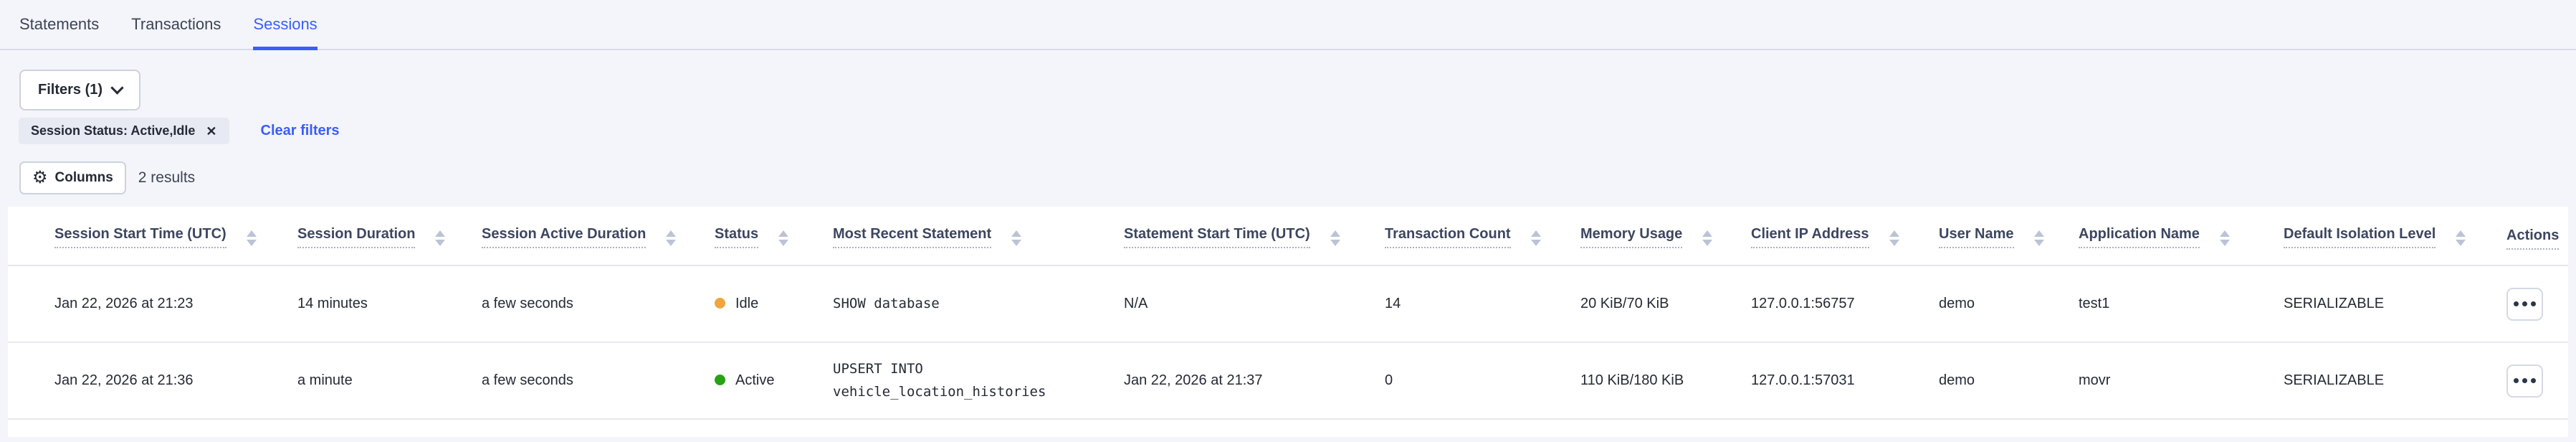 The width and height of the screenshot is (2576, 442). What do you see at coordinates (978, 381) in the screenshot?
I see `cell-most-recent-statement: UPSERT INTO vehicle_location_histories` at bounding box center [978, 381].